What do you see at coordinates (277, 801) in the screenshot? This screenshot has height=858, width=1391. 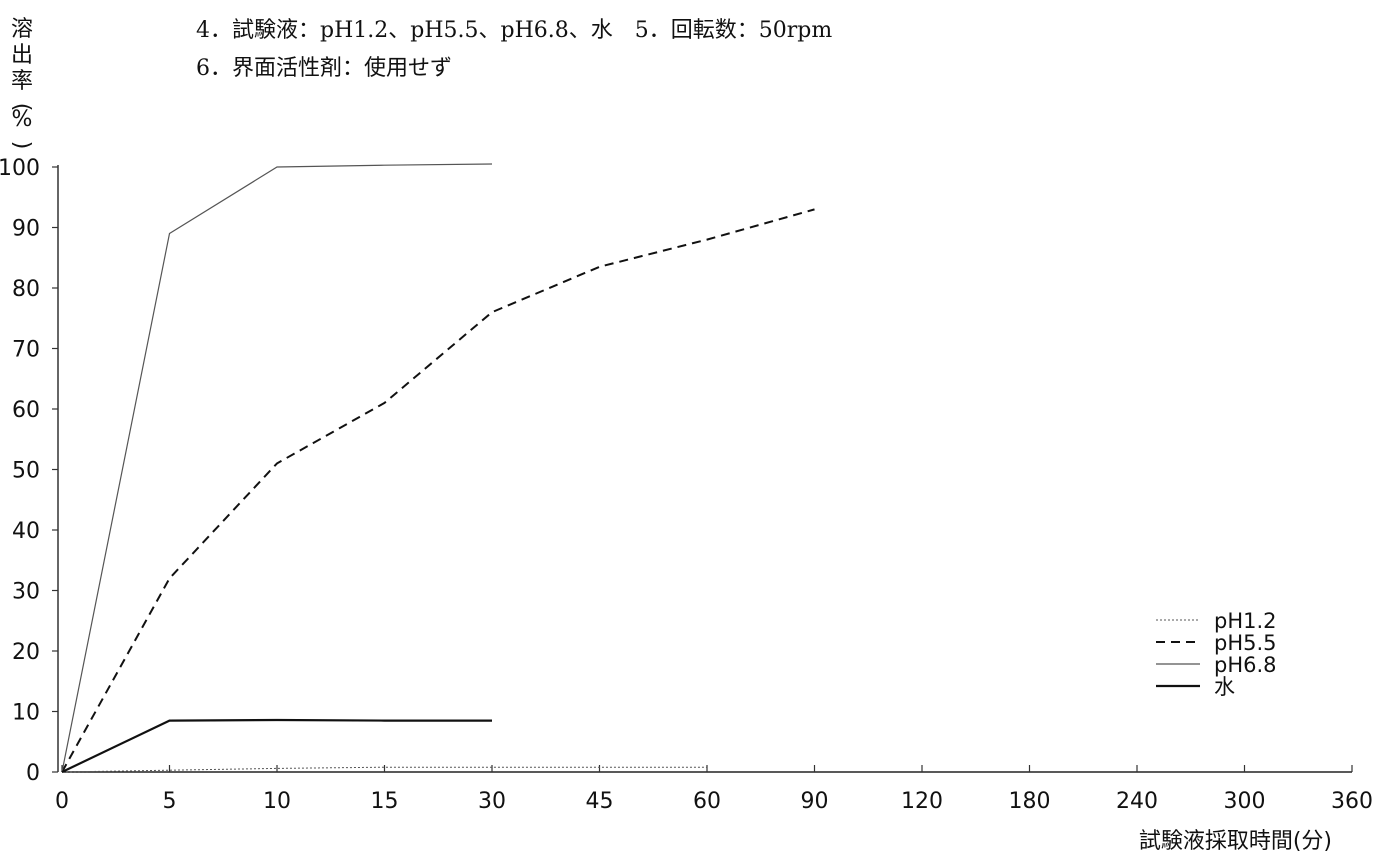 I see `x-tick-label: 10` at bounding box center [277, 801].